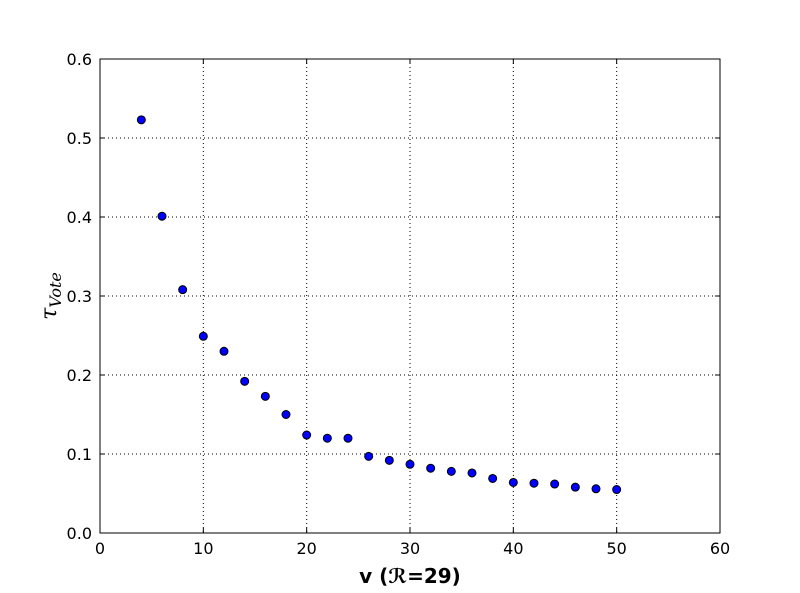 The width and height of the screenshot is (800, 593). What do you see at coordinates (306, 548) in the screenshot?
I see `x-tick-label: 20` at bounding box center [306, 548].